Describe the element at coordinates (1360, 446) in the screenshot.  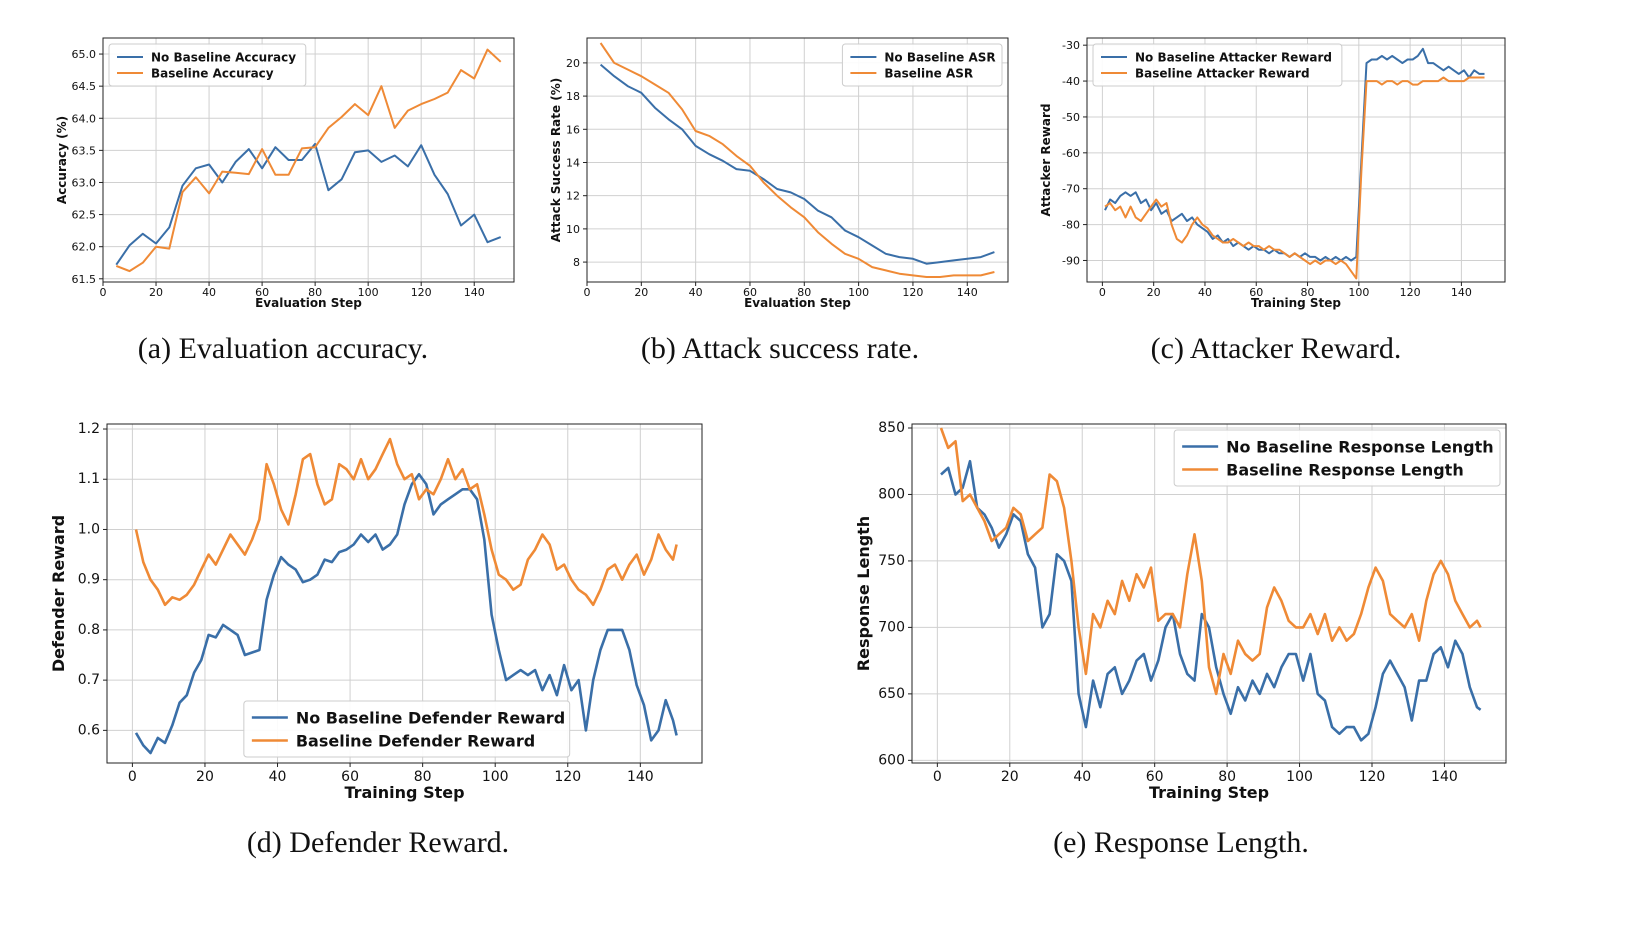
I see `legend-label: No Baseline Response Length` at that location.